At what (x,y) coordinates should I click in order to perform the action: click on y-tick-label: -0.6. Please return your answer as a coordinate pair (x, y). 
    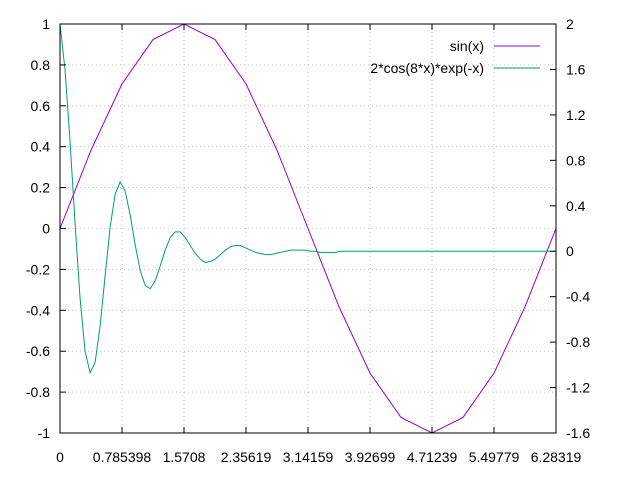
    Looking at the image, I should click on (38, 351).